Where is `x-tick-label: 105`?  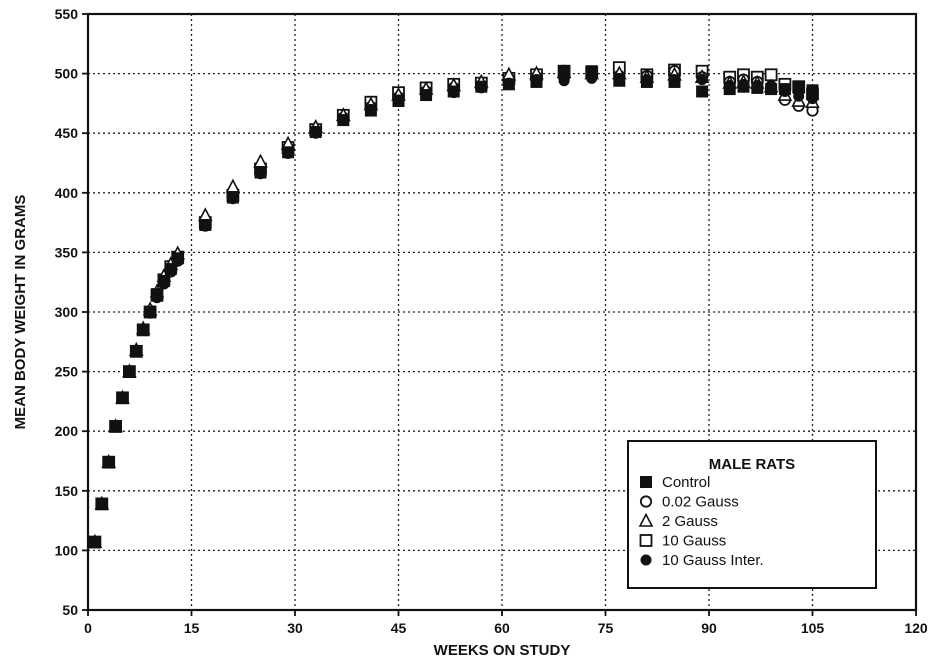
x-tick-label: 105 is located at coordinates (813, 628).